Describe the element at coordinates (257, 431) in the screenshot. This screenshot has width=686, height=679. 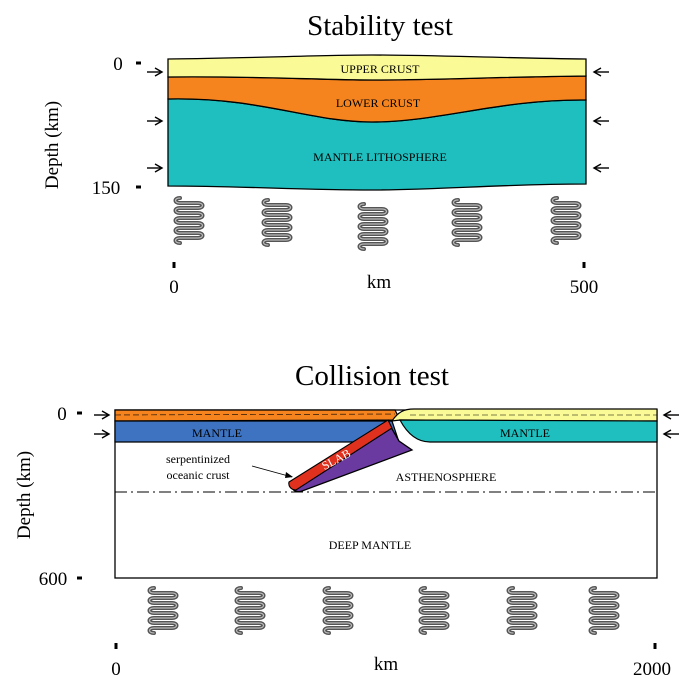
I see `left-mantle-layer` at that location.